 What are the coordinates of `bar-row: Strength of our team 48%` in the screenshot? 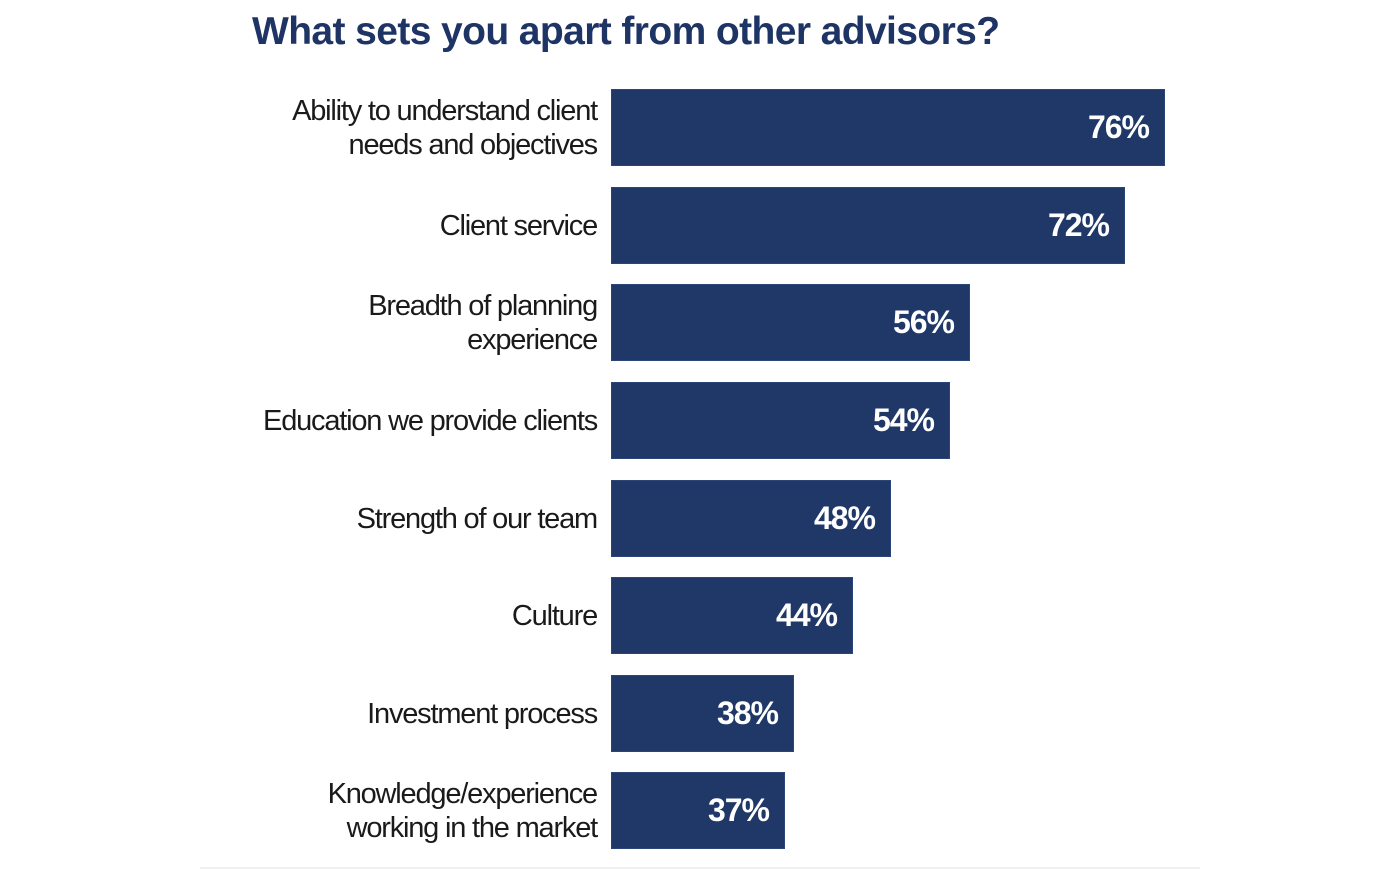 It's located at (700, 519).